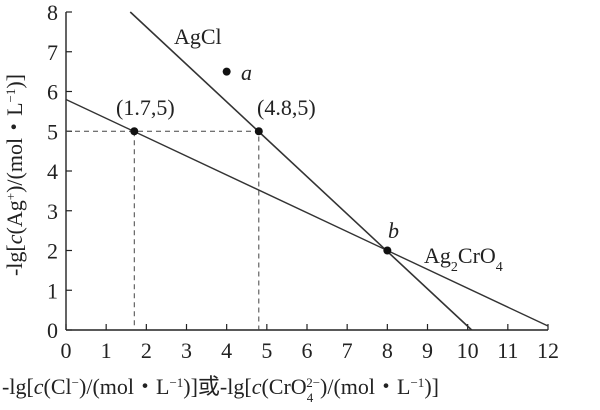  Describe the element at coordinates (463, 259) in the screenshot. I see `series-label-ag2cro4: Ag2CrO4` at that location.